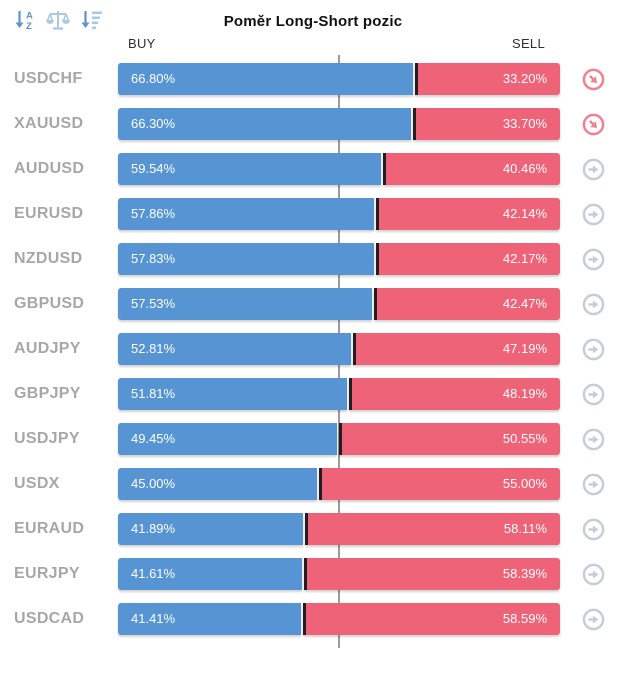 Image resolution: width=626 pixels, height=674 pixels. I want to click on ratio-row: NZDUSD 57.83% 42.17%, so click(313, 259).